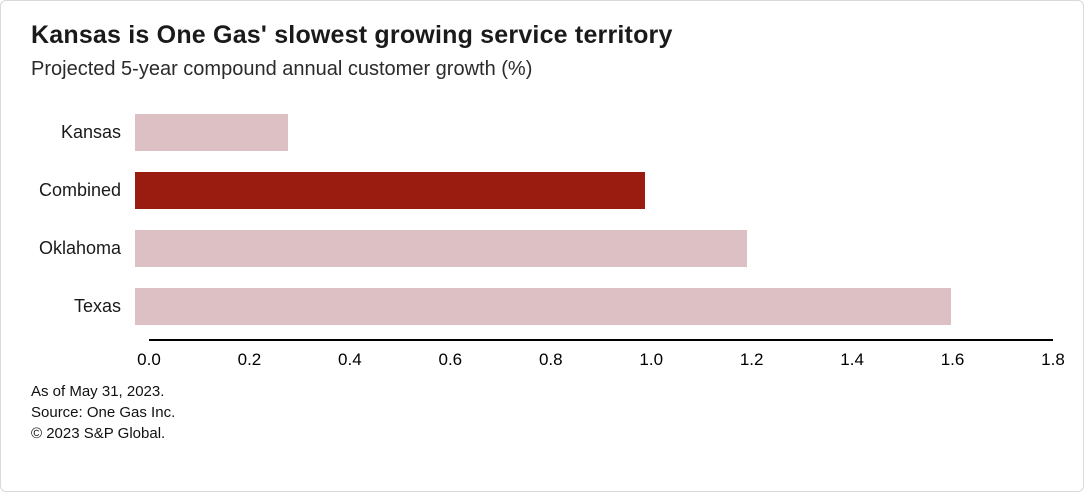 The width and height of the screenshot is (1084, 492). What do you see at coordinates (952, 359) in the screenshot?
I see `x-tick-label: 1.6` at bounding box center [952, 359].